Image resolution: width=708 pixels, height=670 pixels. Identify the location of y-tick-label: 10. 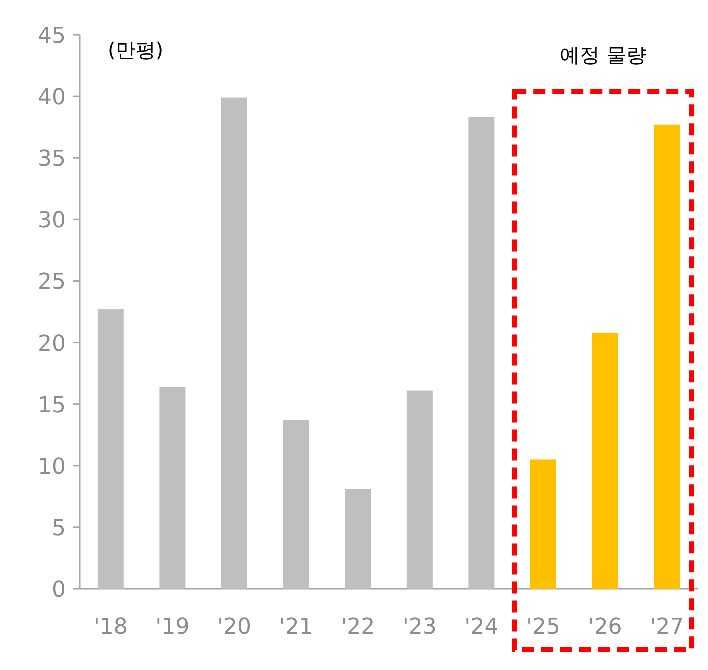
(52, 467).